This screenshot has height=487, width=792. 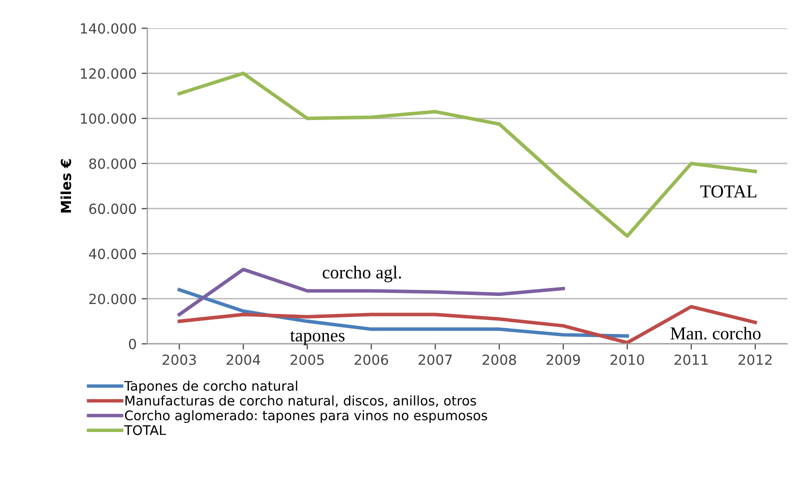 What do you see at coordinates (499, 359) in the screenshot?
I see `x-tick-label: 2008` at bounding box center [499, 359].